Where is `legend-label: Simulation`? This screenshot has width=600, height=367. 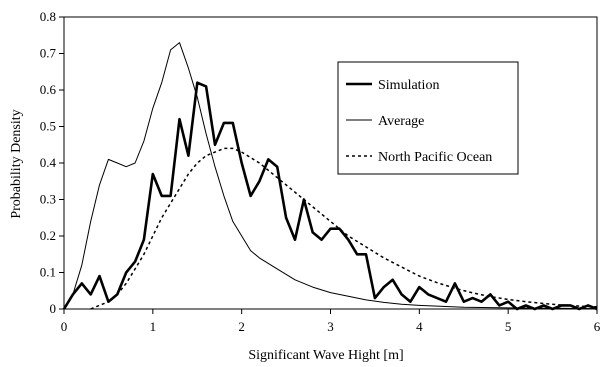
legend-label: Simulation is located at coordinates (408, 85).